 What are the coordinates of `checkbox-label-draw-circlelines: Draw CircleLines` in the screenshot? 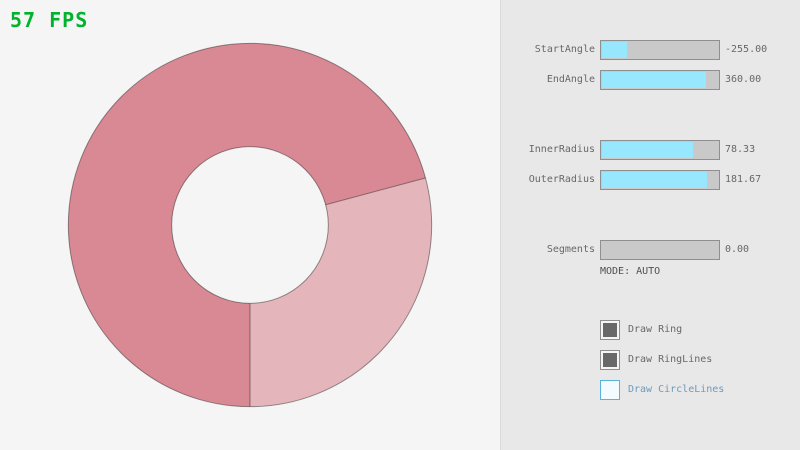 It's located at (676, 389).